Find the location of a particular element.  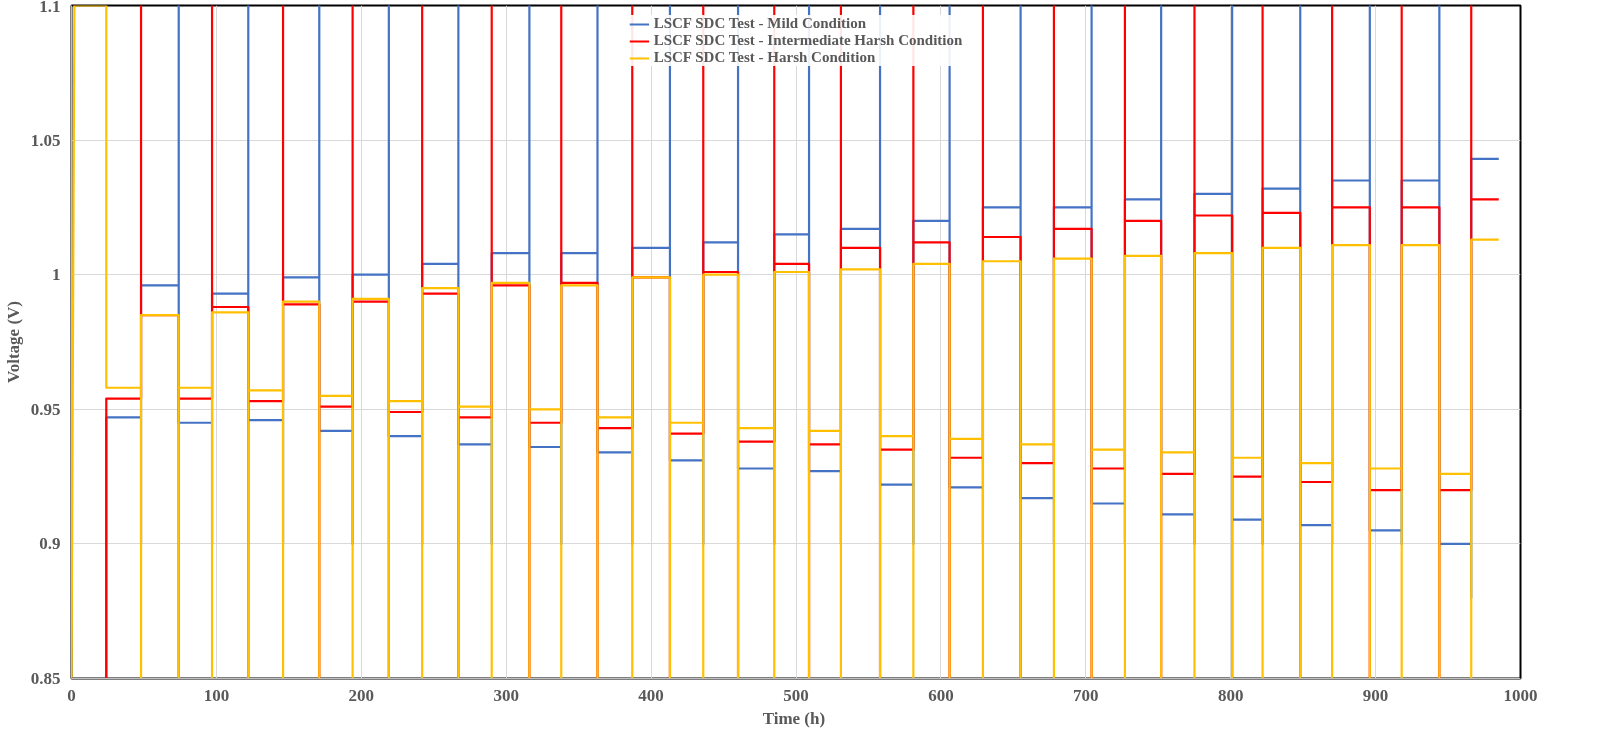

x-tick-label: 600 is located at coordinates (941, 695).